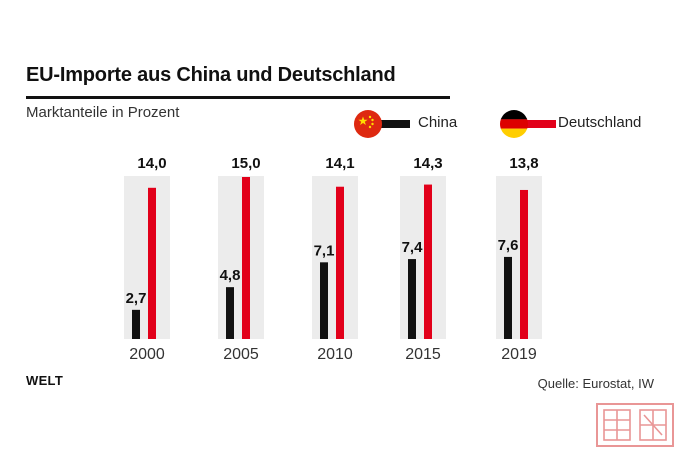 Image resolution: width=680 pixels, height=453 pixels. Describe the element at coordinates (324, 300) in the screenshot. I see `bar-china-2010` at that location.